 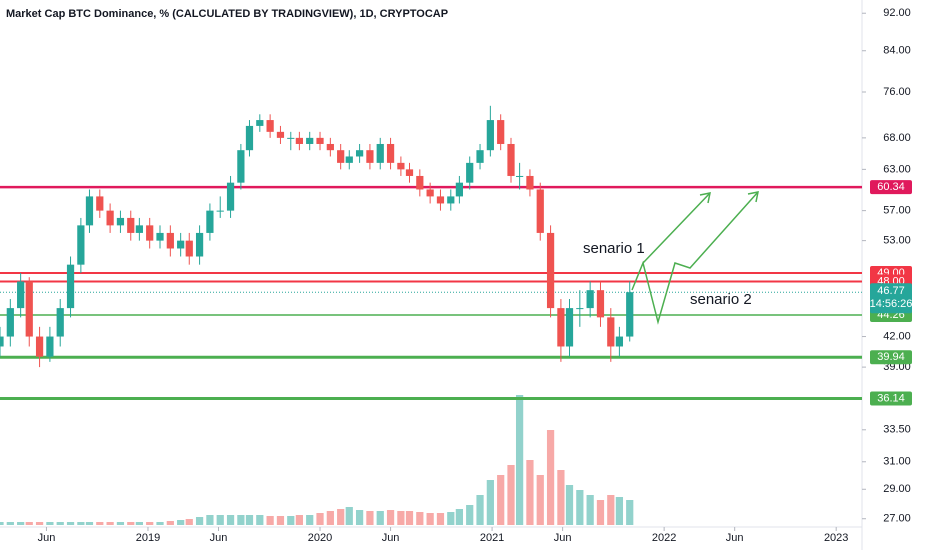 I want to click on y-tick-label: 27.00, so click(x=897, y=519).